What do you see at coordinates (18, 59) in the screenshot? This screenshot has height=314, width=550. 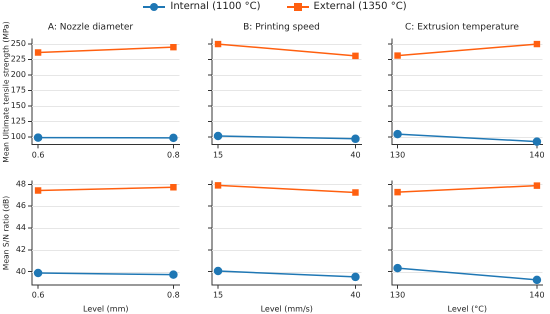 I see `y-tick-label: 225` at bounding box center [18, 59].